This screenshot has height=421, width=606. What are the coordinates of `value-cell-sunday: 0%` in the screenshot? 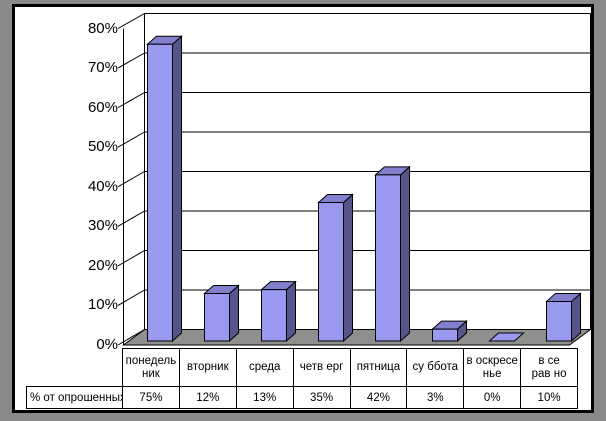 It's located at (491, 397).